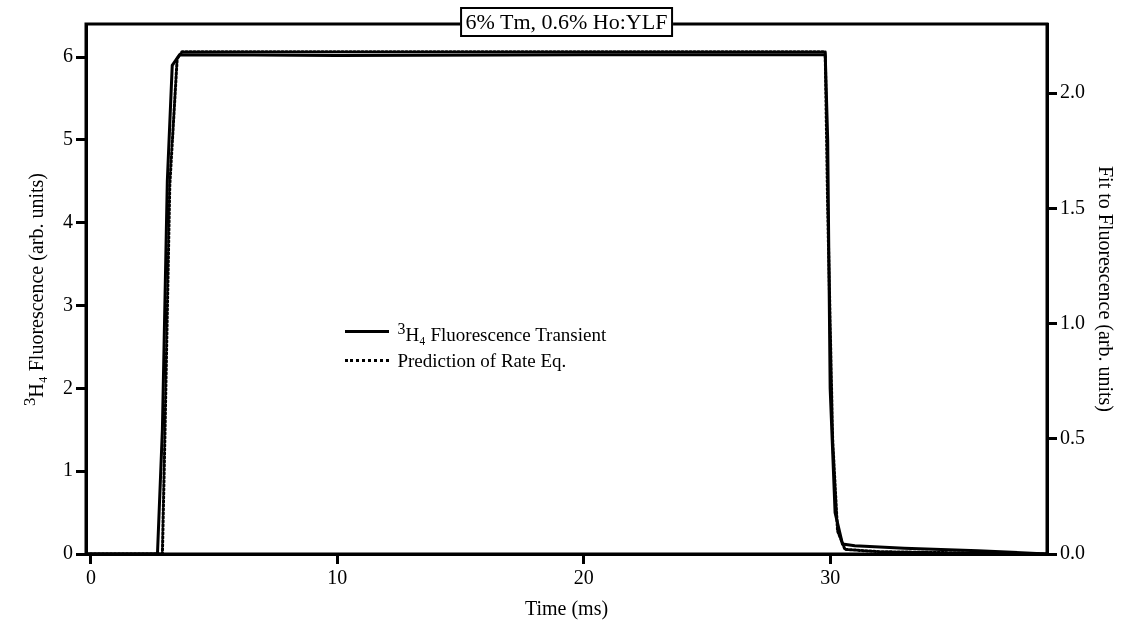 The height and width of the screenshot is (630, 1130). What do you see at coordinates (1072, 437) in the screenshot?
I see `y2-tick-label: 0.5` at bounding box center [1072, 437].